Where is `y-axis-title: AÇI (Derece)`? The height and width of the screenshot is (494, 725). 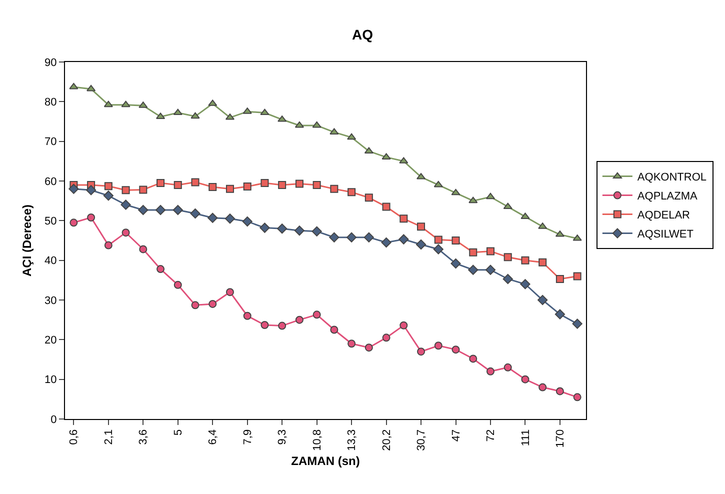 y-axis-title: AÇI (Derece) is located at coordinates (27, 240).